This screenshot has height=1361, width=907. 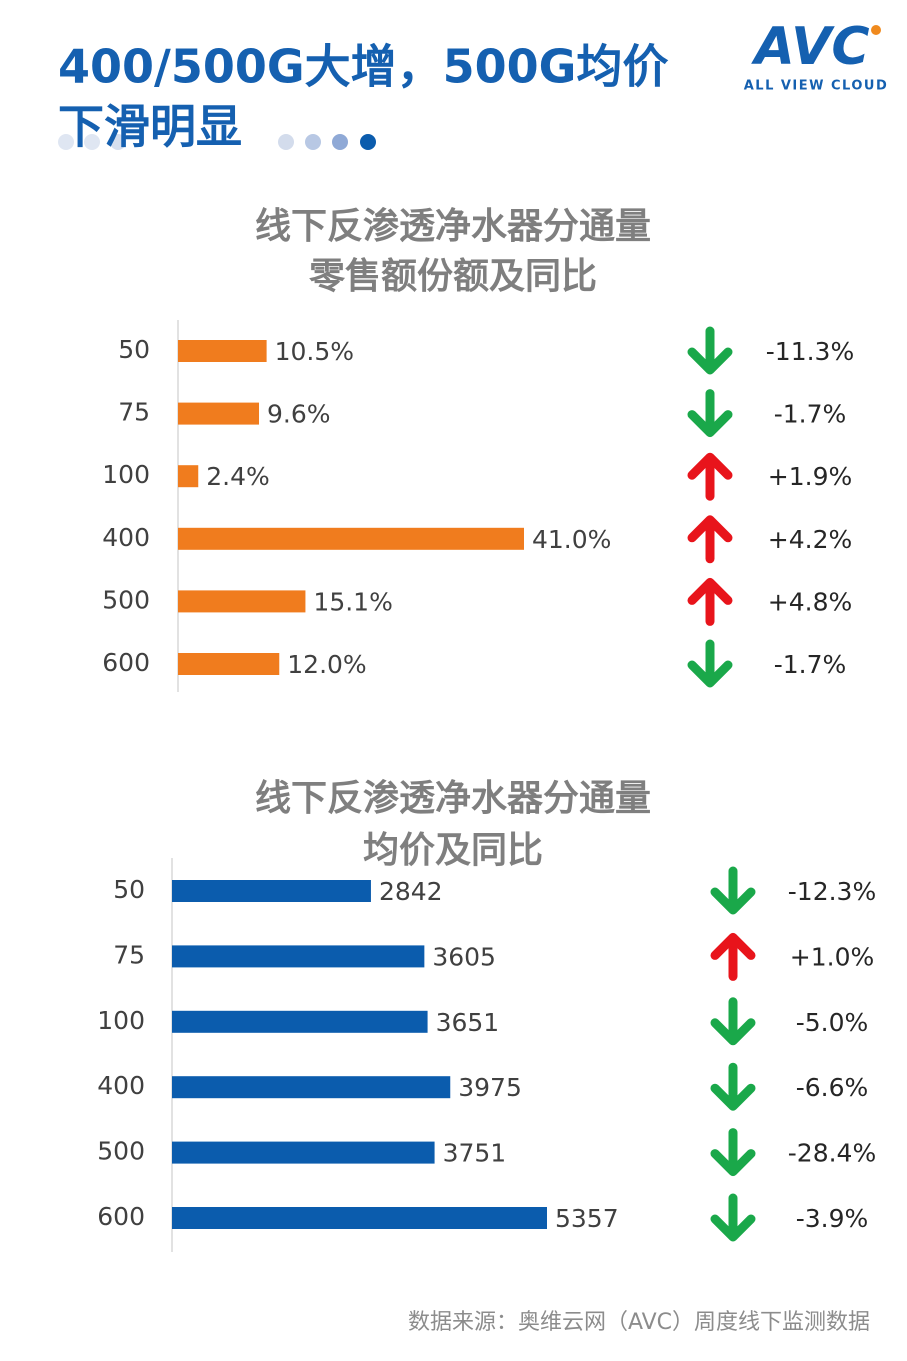 I want to click on source-note: 数据来源：奥维云网（AVC）周度线下监测数据, so click(x=639, y=1322).